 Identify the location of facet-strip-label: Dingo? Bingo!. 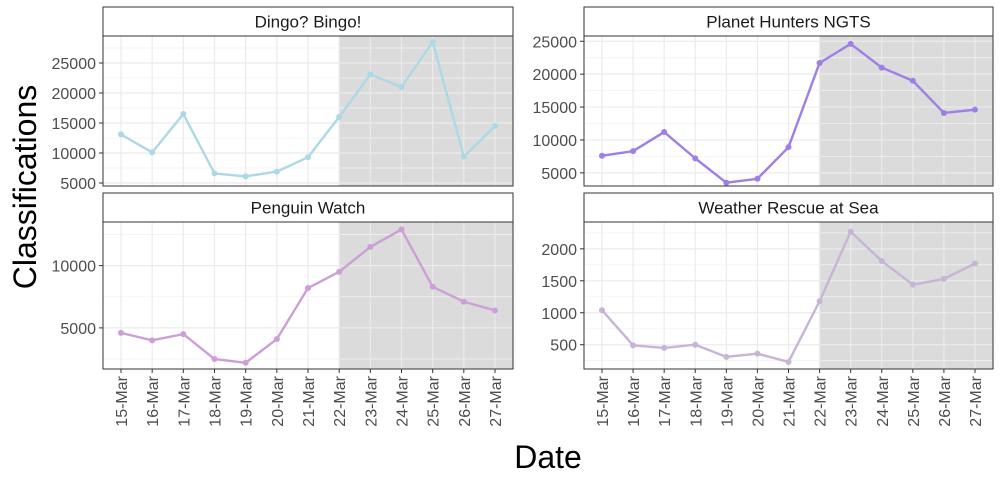
(308, 22).